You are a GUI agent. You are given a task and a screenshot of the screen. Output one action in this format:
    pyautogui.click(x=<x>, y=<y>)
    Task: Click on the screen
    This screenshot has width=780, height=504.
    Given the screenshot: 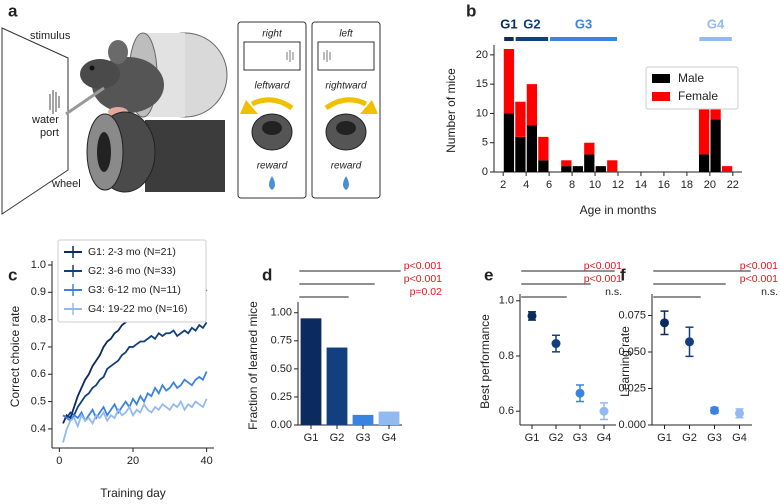 What is the action you would take?
    pyautogui.click(x=35, y=121)
    